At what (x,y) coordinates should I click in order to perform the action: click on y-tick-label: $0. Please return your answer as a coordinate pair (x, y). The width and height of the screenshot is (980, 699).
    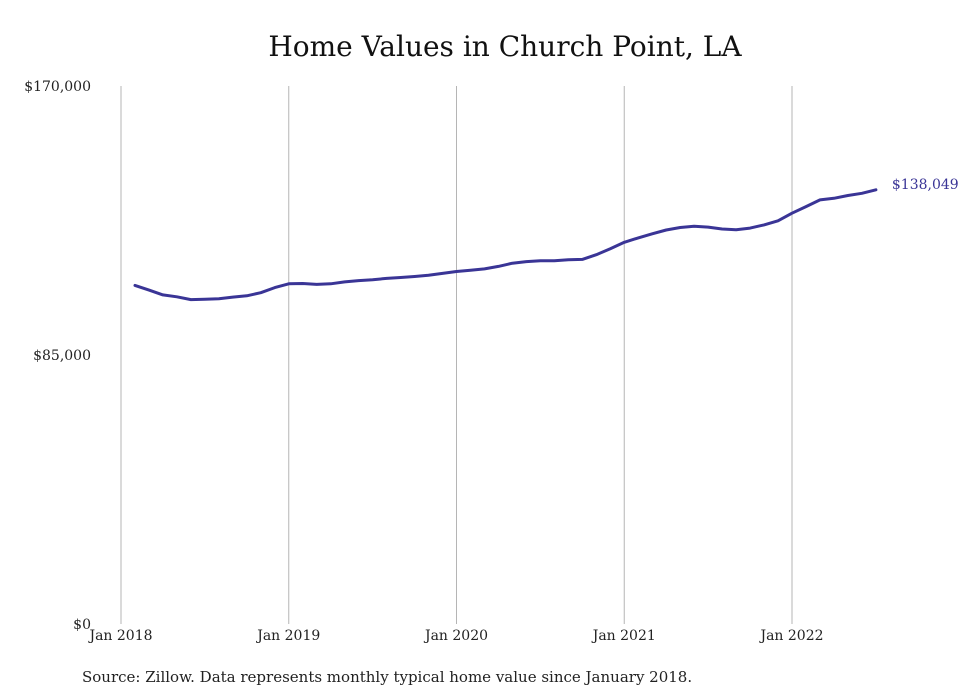
    Looking at the image, I should click on (82, 625).